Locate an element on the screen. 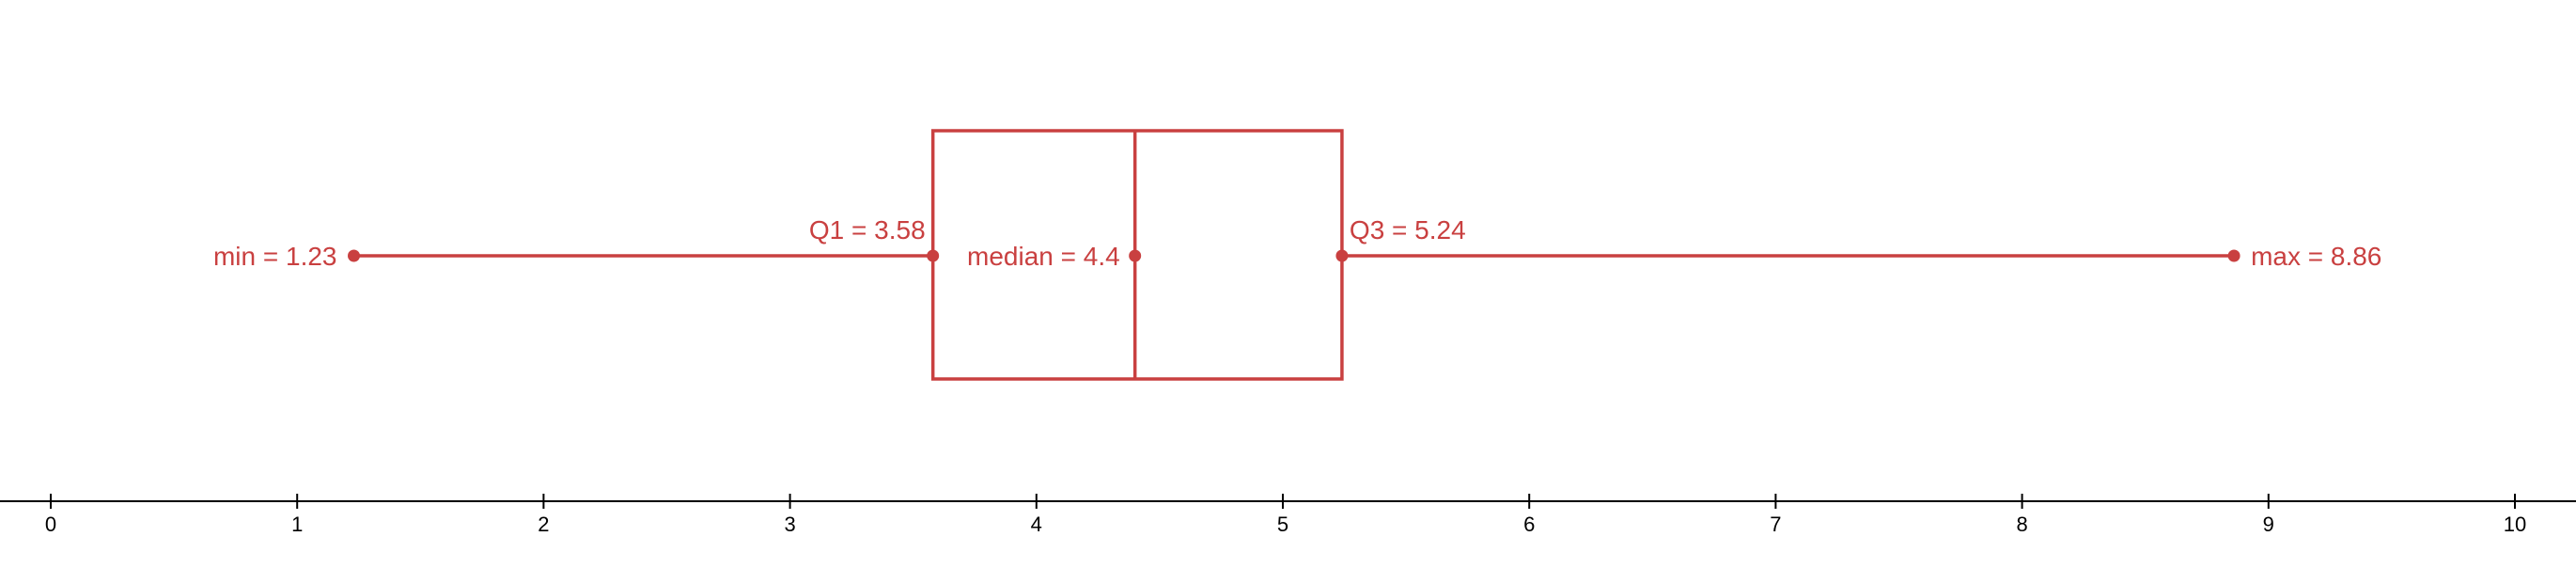 The image size is (2576, 568). x-tick-label: 7 is located at coordinates (1775, 524).